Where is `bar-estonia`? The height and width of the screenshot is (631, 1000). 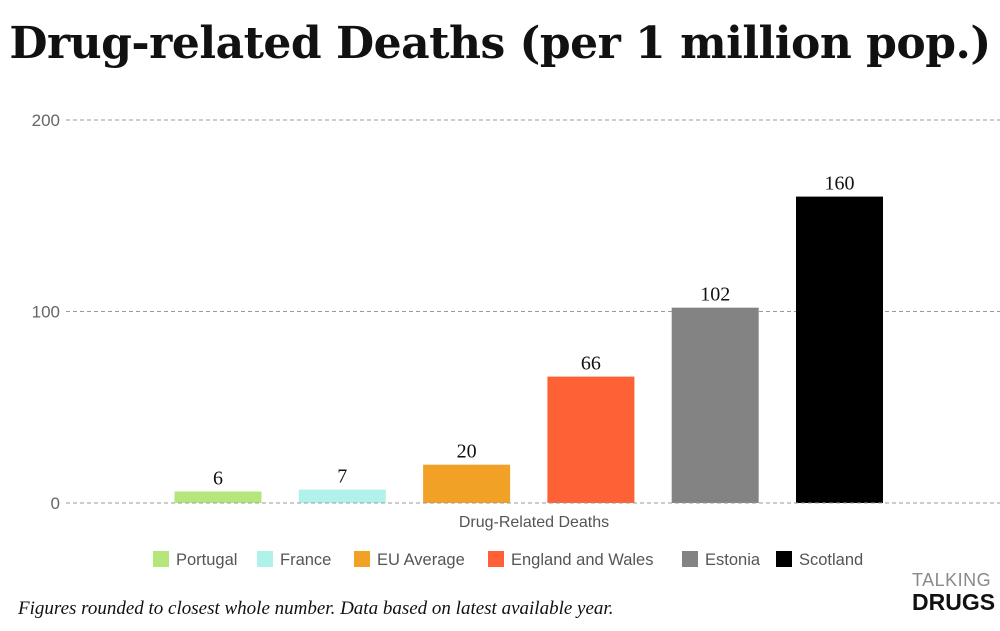
bar-estonia is located at coordinates (715, 405).